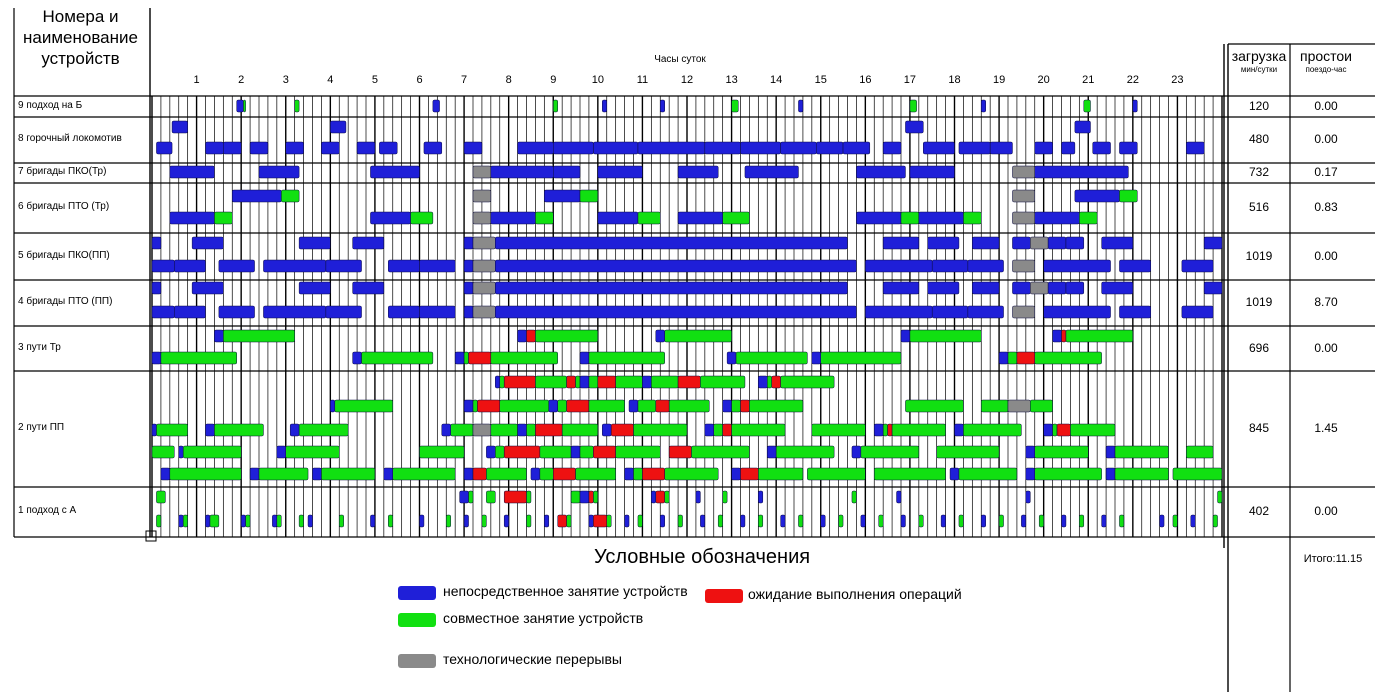  Describe the element at coordinates (1259, 428) in the screenshot. I see `load-value: 845` at that location.